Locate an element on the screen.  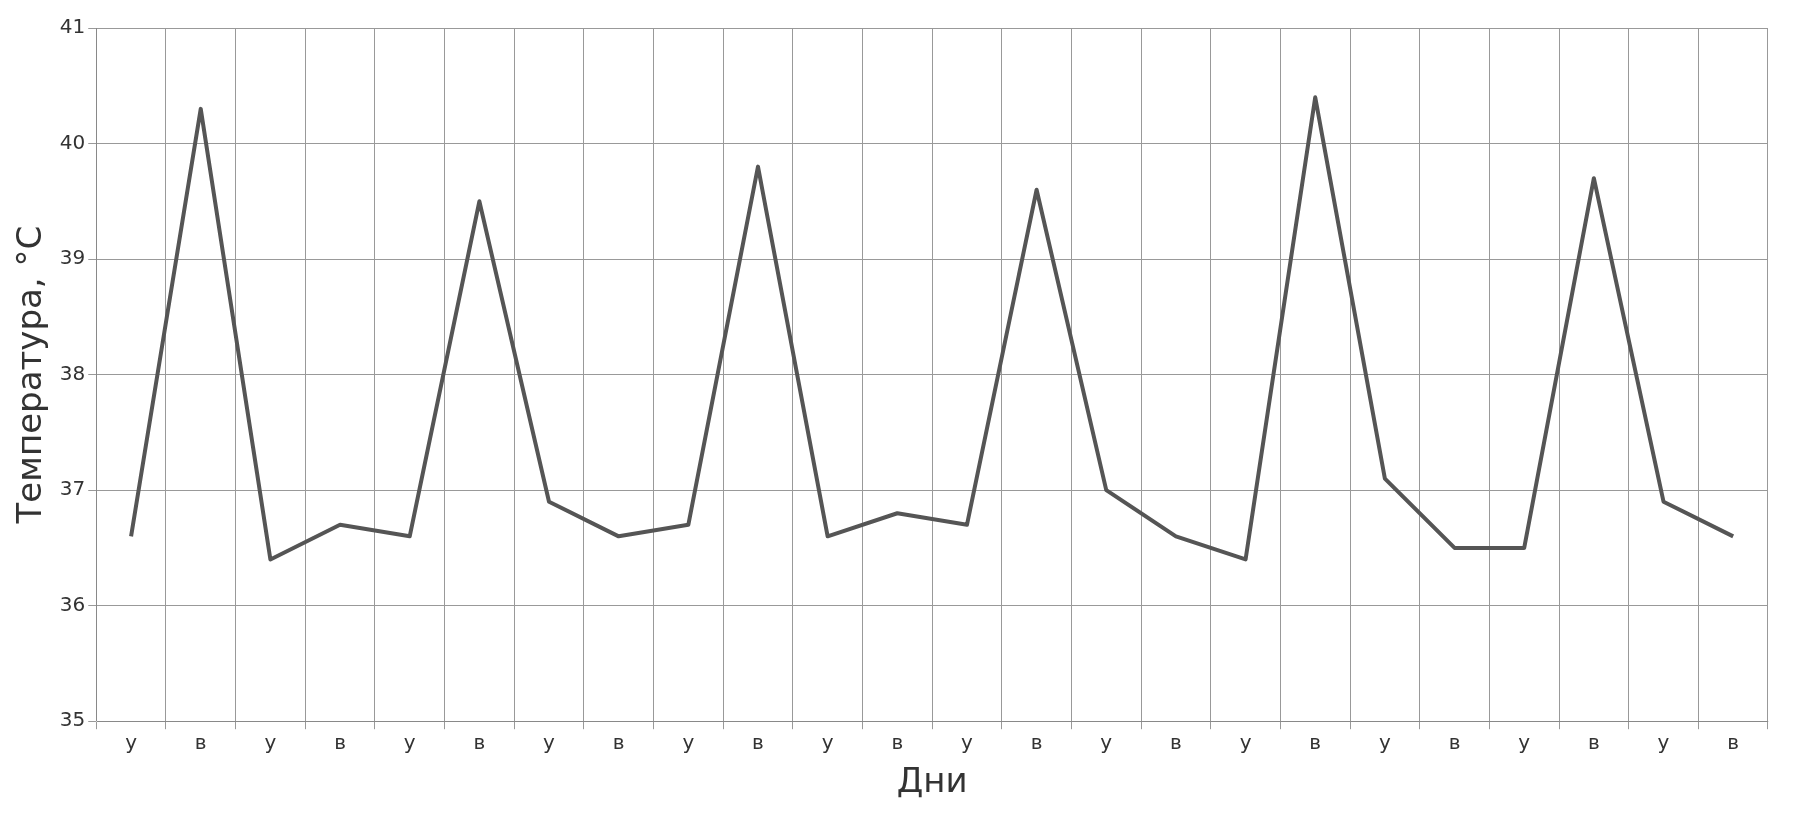
y-tick-label: 36 is located at coordinates (72, 603).